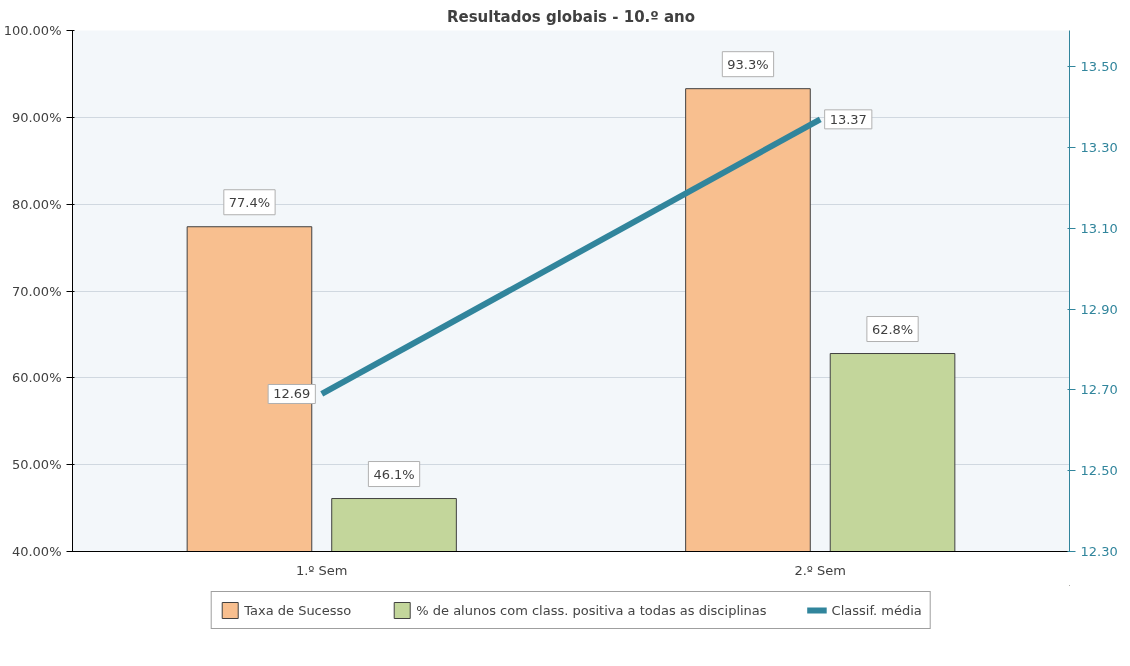  I want to click on y2-tick-label: 13.50, so click(1099, 67).